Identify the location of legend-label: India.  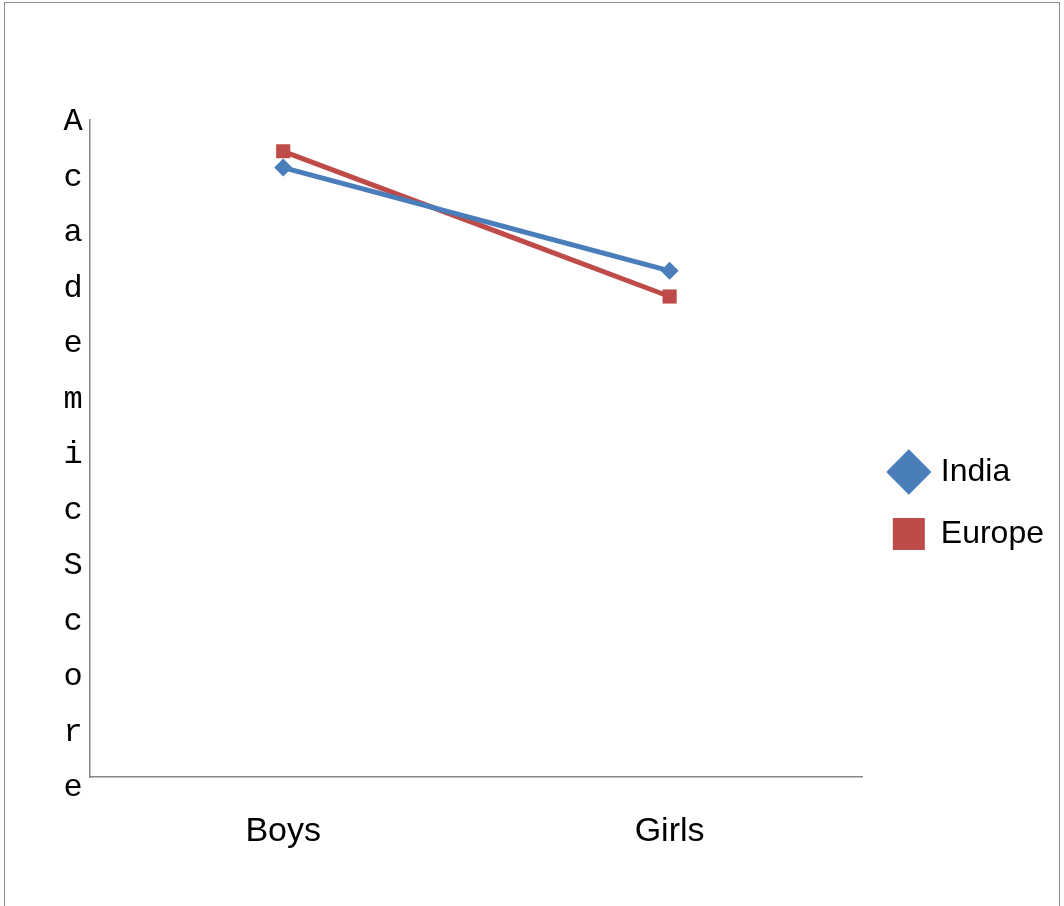
(975, 469).